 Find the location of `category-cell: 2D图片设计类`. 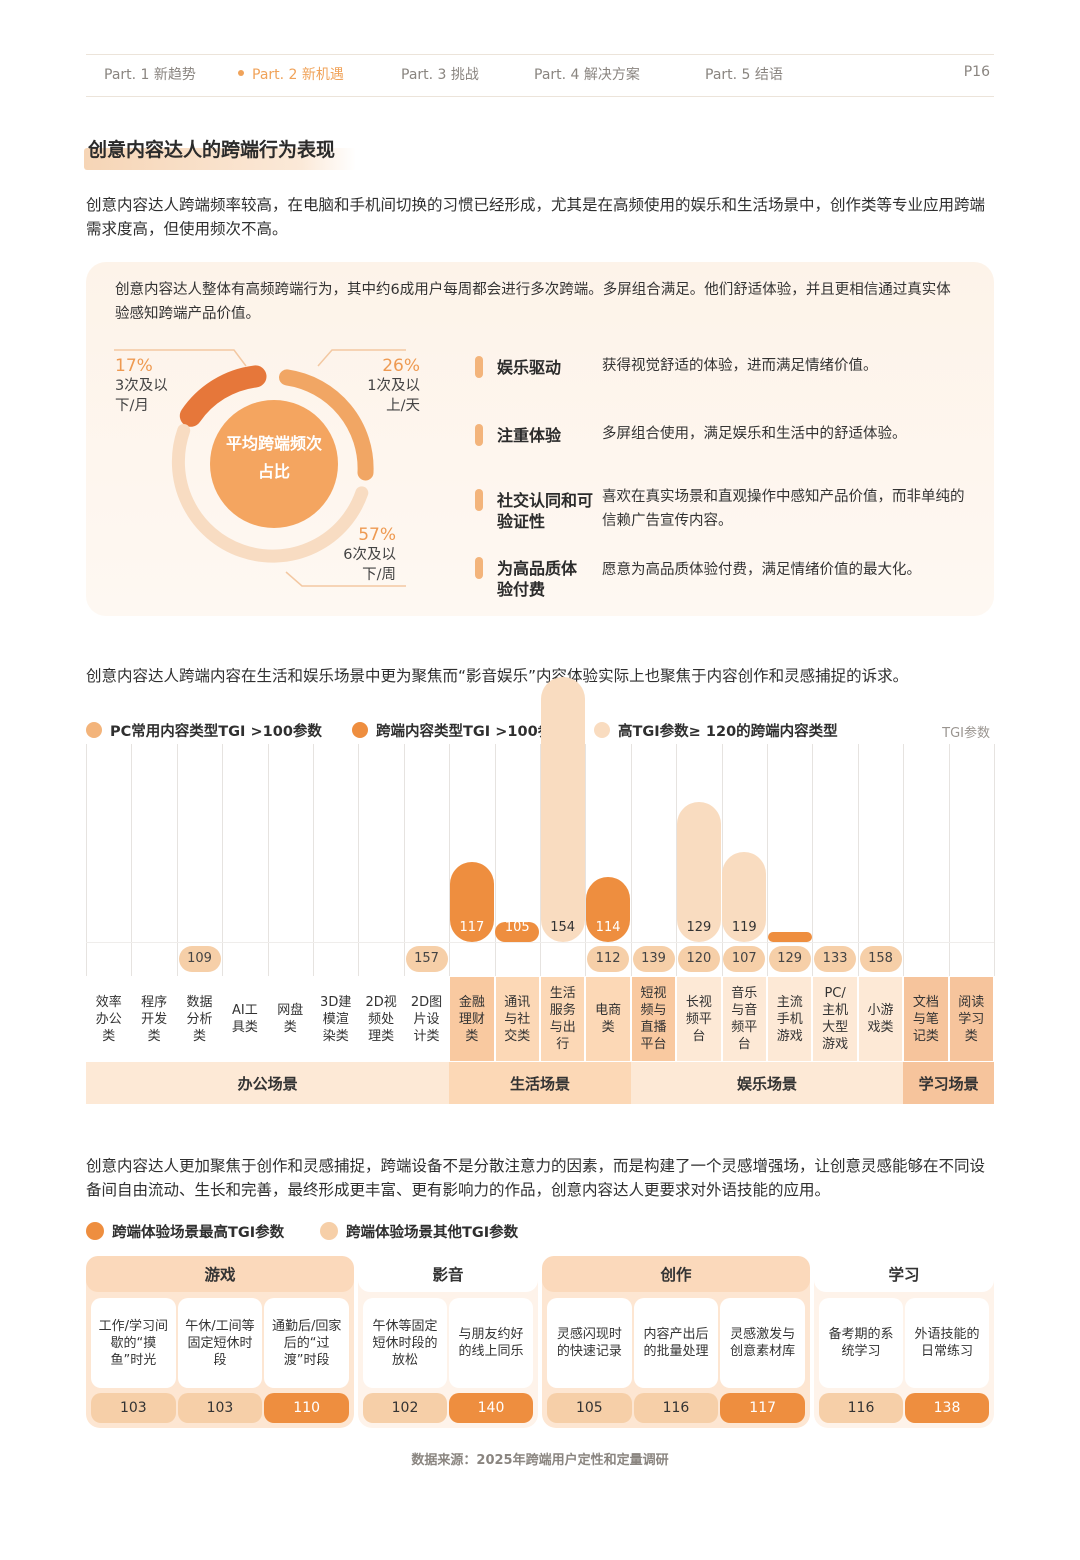

category-cell: 2D图片设计类 is located at coordinates (426, 1019).